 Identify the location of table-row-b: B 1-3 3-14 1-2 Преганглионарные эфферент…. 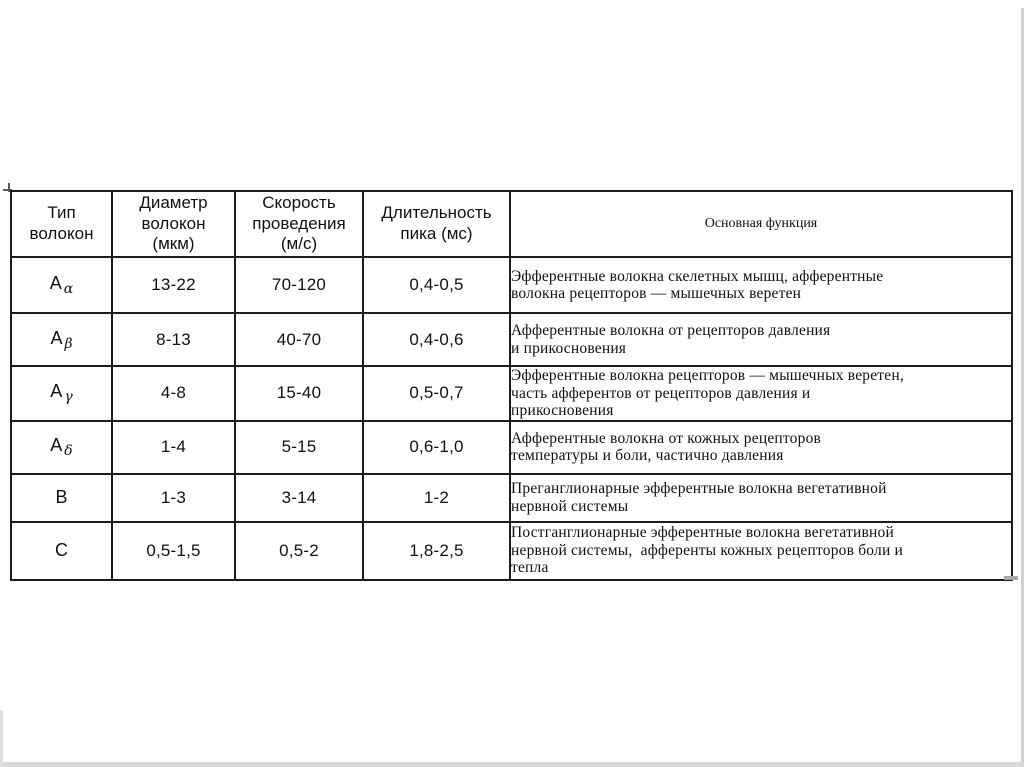
(511, 497).